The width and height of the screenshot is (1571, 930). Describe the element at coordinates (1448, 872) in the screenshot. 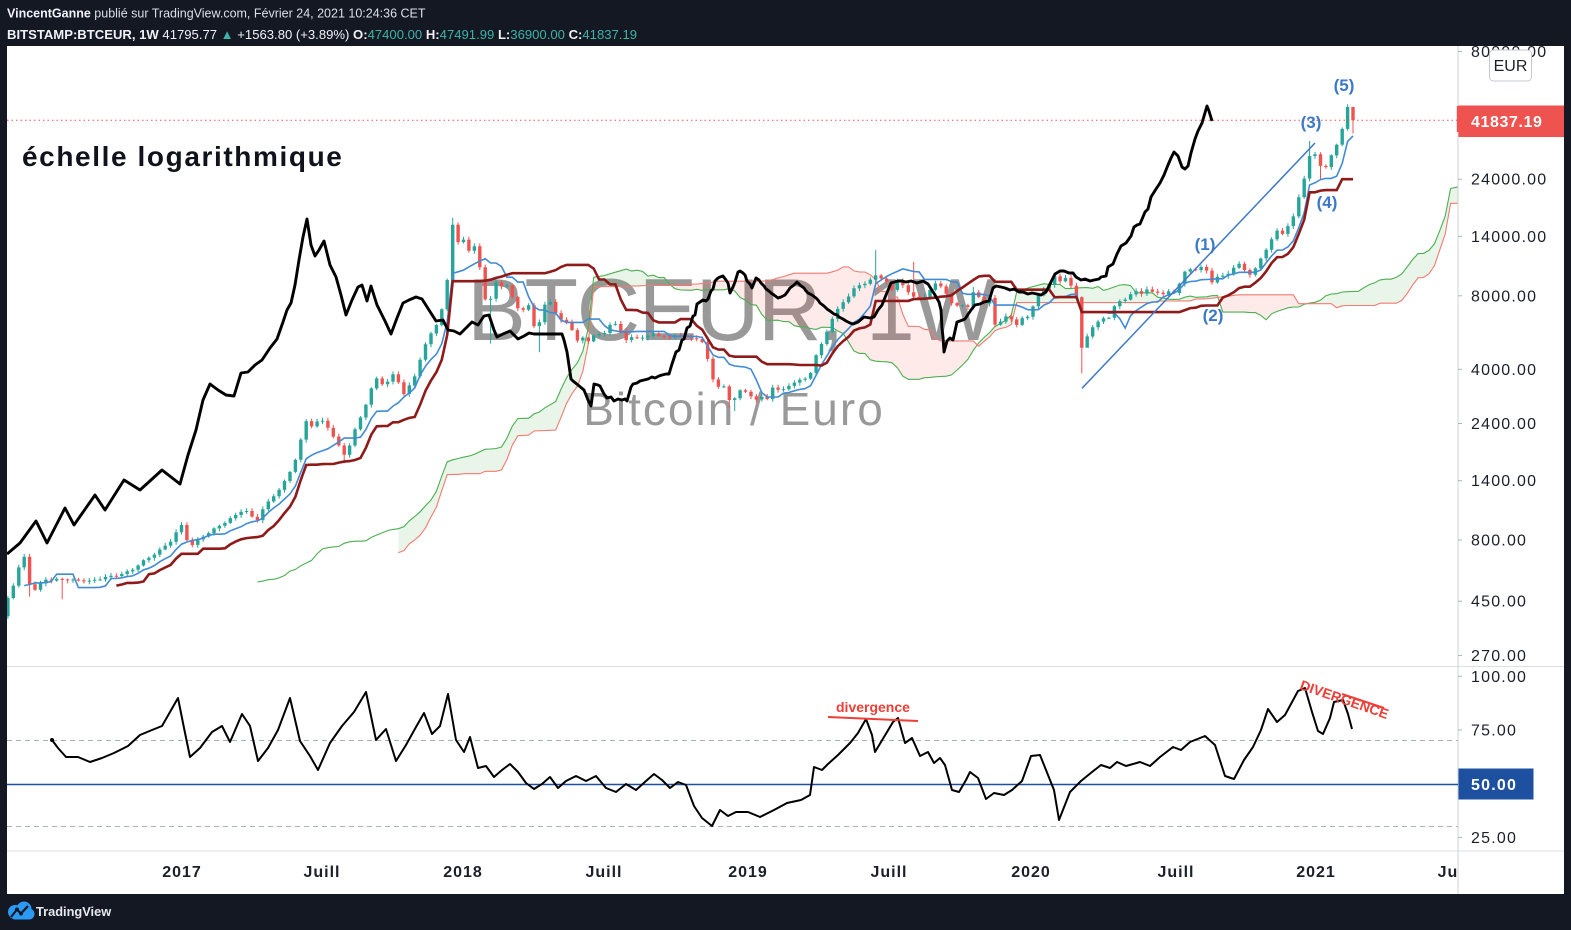

I see `svg-text: Ju` at that location.